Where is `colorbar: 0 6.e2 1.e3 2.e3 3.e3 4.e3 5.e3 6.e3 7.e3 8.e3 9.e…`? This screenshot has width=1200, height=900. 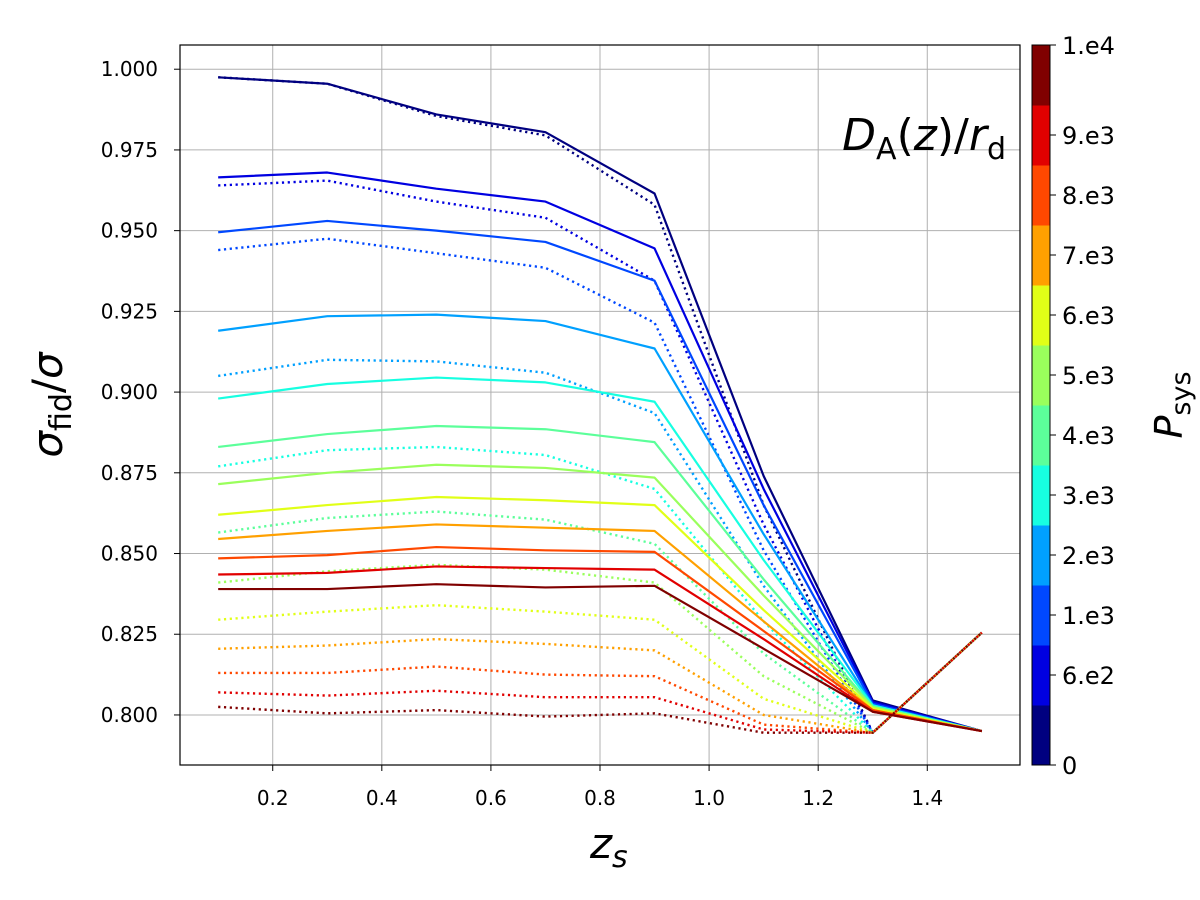 colorbar: 0 6.e2 1.e3 2.e3 3.e3 4.e3 5.e3 6.e3 7.e3 8.e3 9.e… is located at coordinates (1073, 406).